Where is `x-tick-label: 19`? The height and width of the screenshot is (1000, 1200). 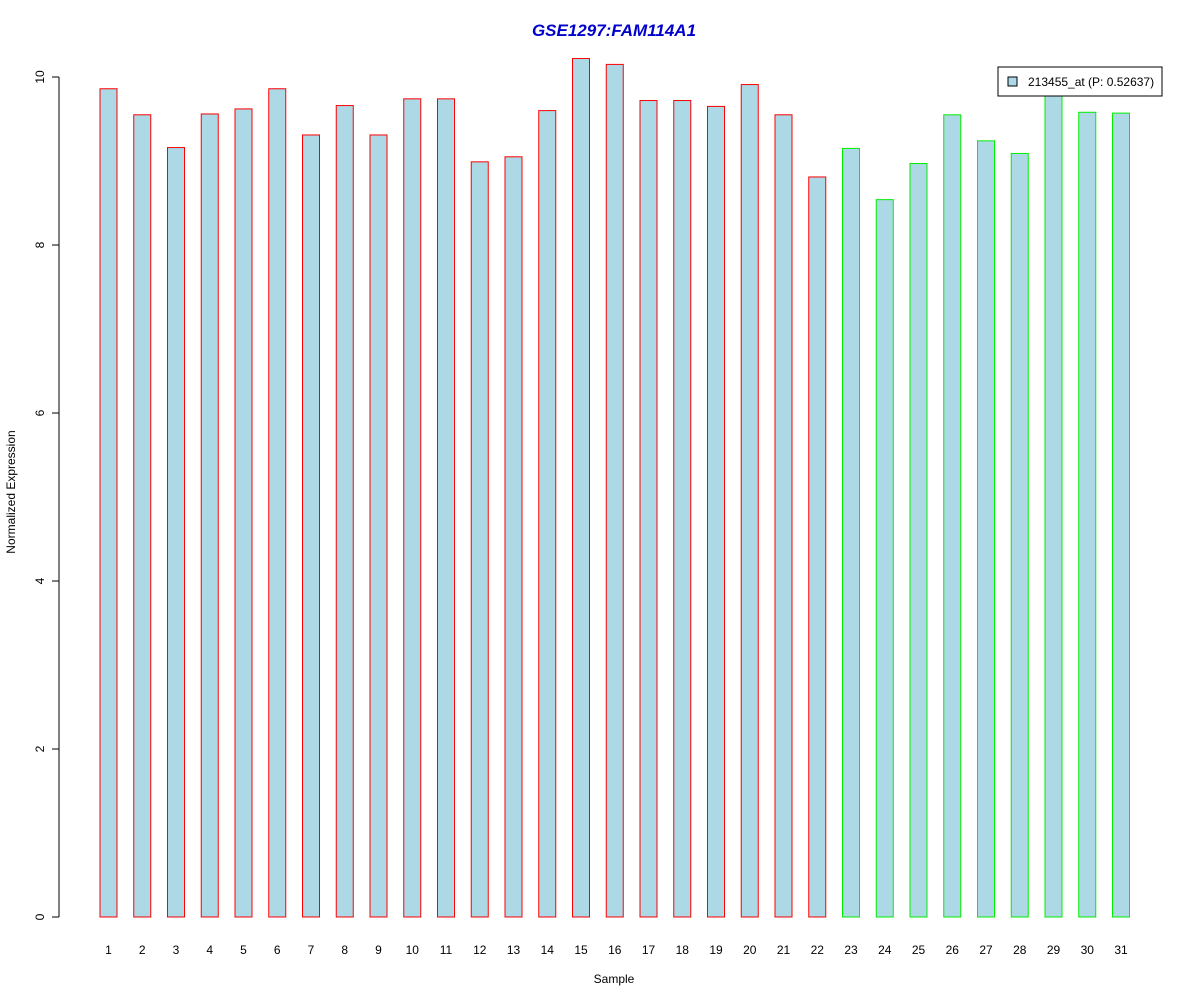 x-tick-label: 19 is located at coordinates (716, 950).